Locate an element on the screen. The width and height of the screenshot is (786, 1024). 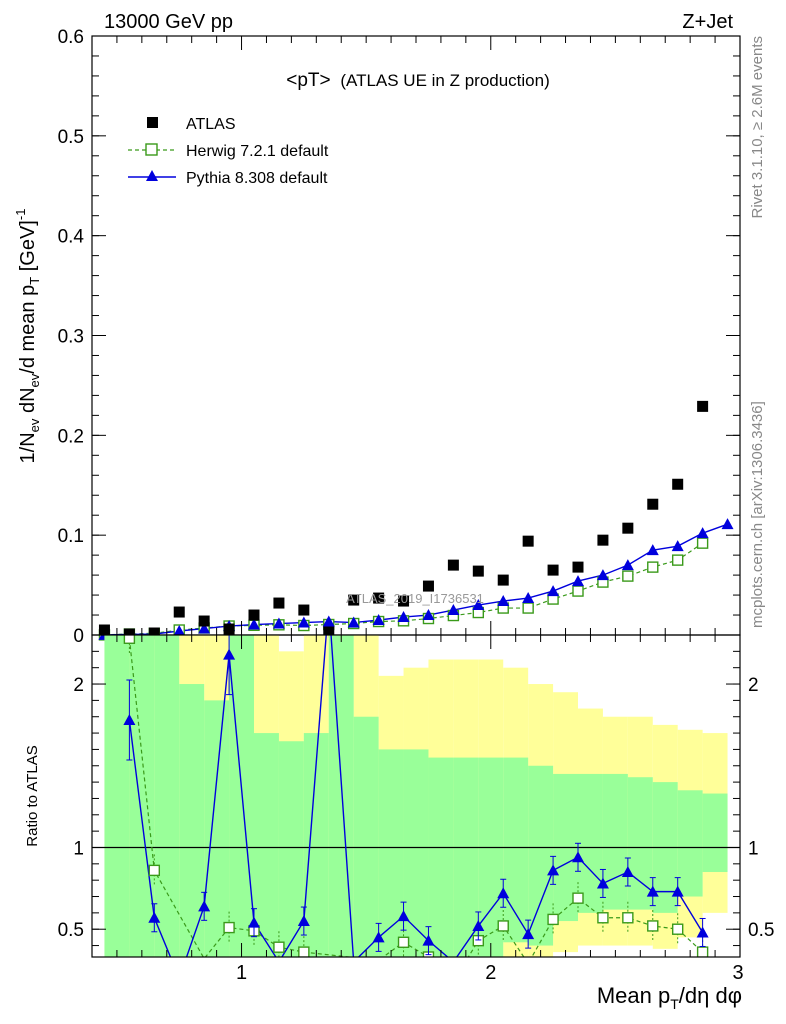
legend-pythia-marker is located at coordinates (152, 175).